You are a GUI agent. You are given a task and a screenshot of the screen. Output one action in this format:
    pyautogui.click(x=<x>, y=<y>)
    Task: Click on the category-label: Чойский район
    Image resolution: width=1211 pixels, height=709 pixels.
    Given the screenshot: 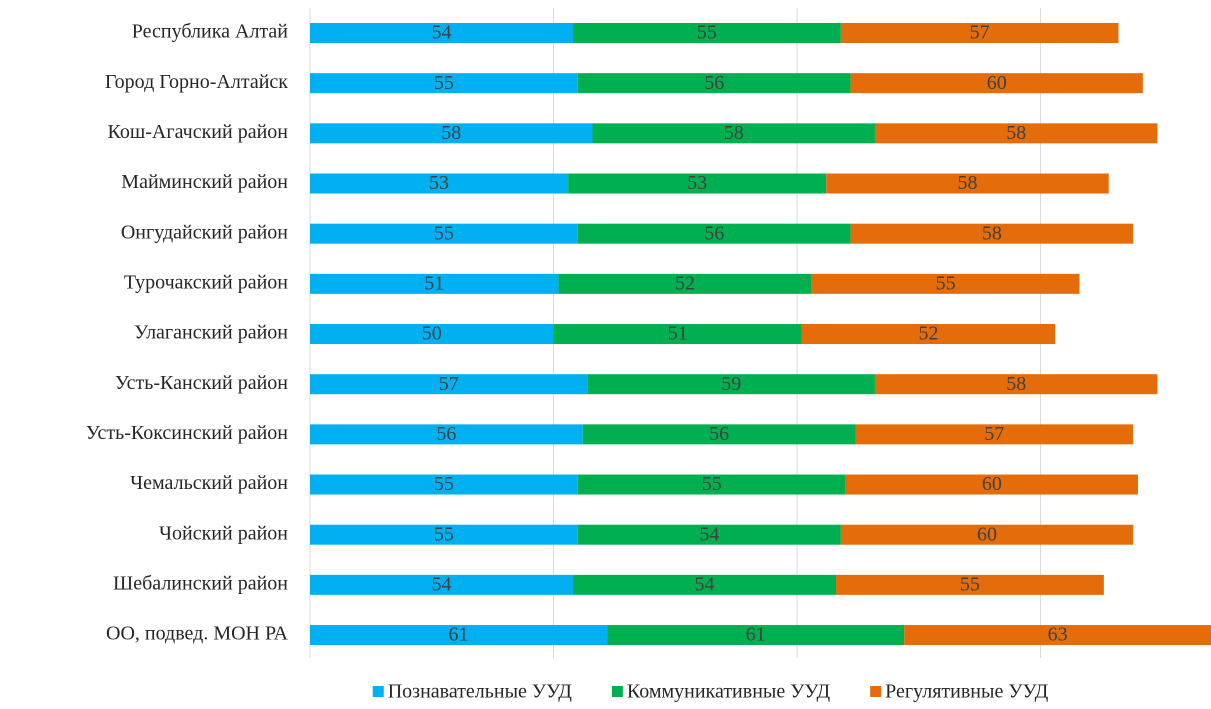 What is the action you would take?
    pyautogui.click(x=223, y=533)
    